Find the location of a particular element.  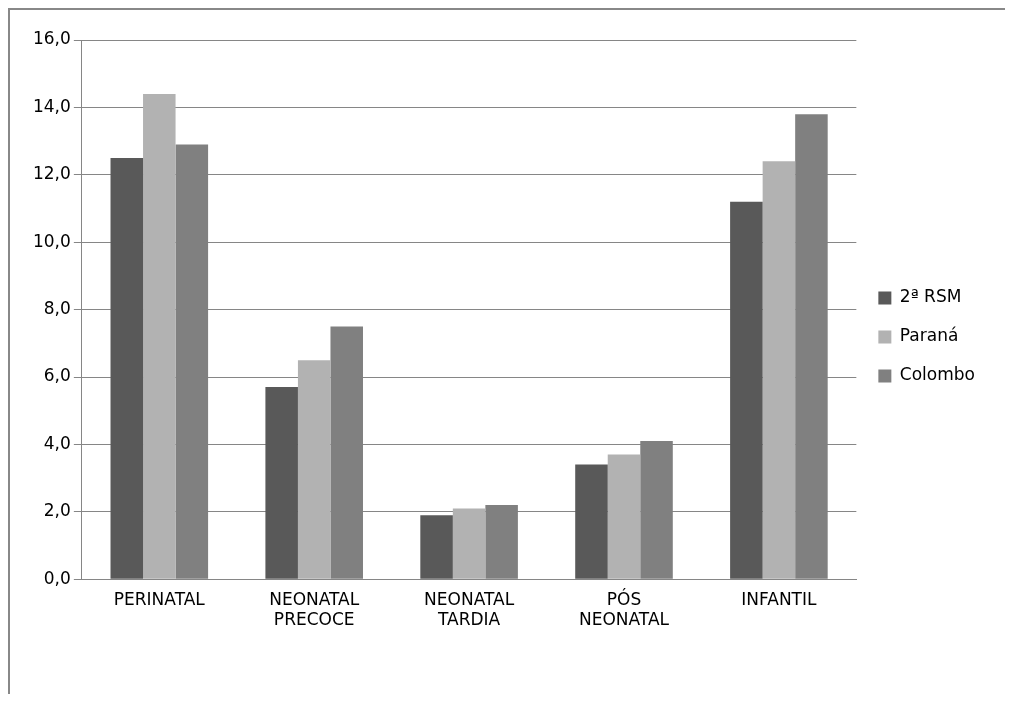

y-tick-label: 16,0 is located at coordinates (51, 38).